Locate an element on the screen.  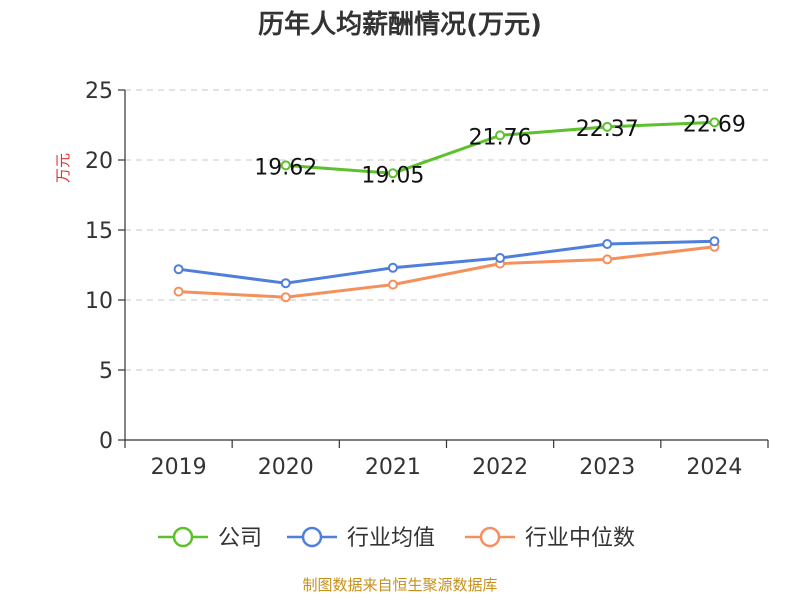
y-tick-label: 5 is located at coordinates (106, 371).